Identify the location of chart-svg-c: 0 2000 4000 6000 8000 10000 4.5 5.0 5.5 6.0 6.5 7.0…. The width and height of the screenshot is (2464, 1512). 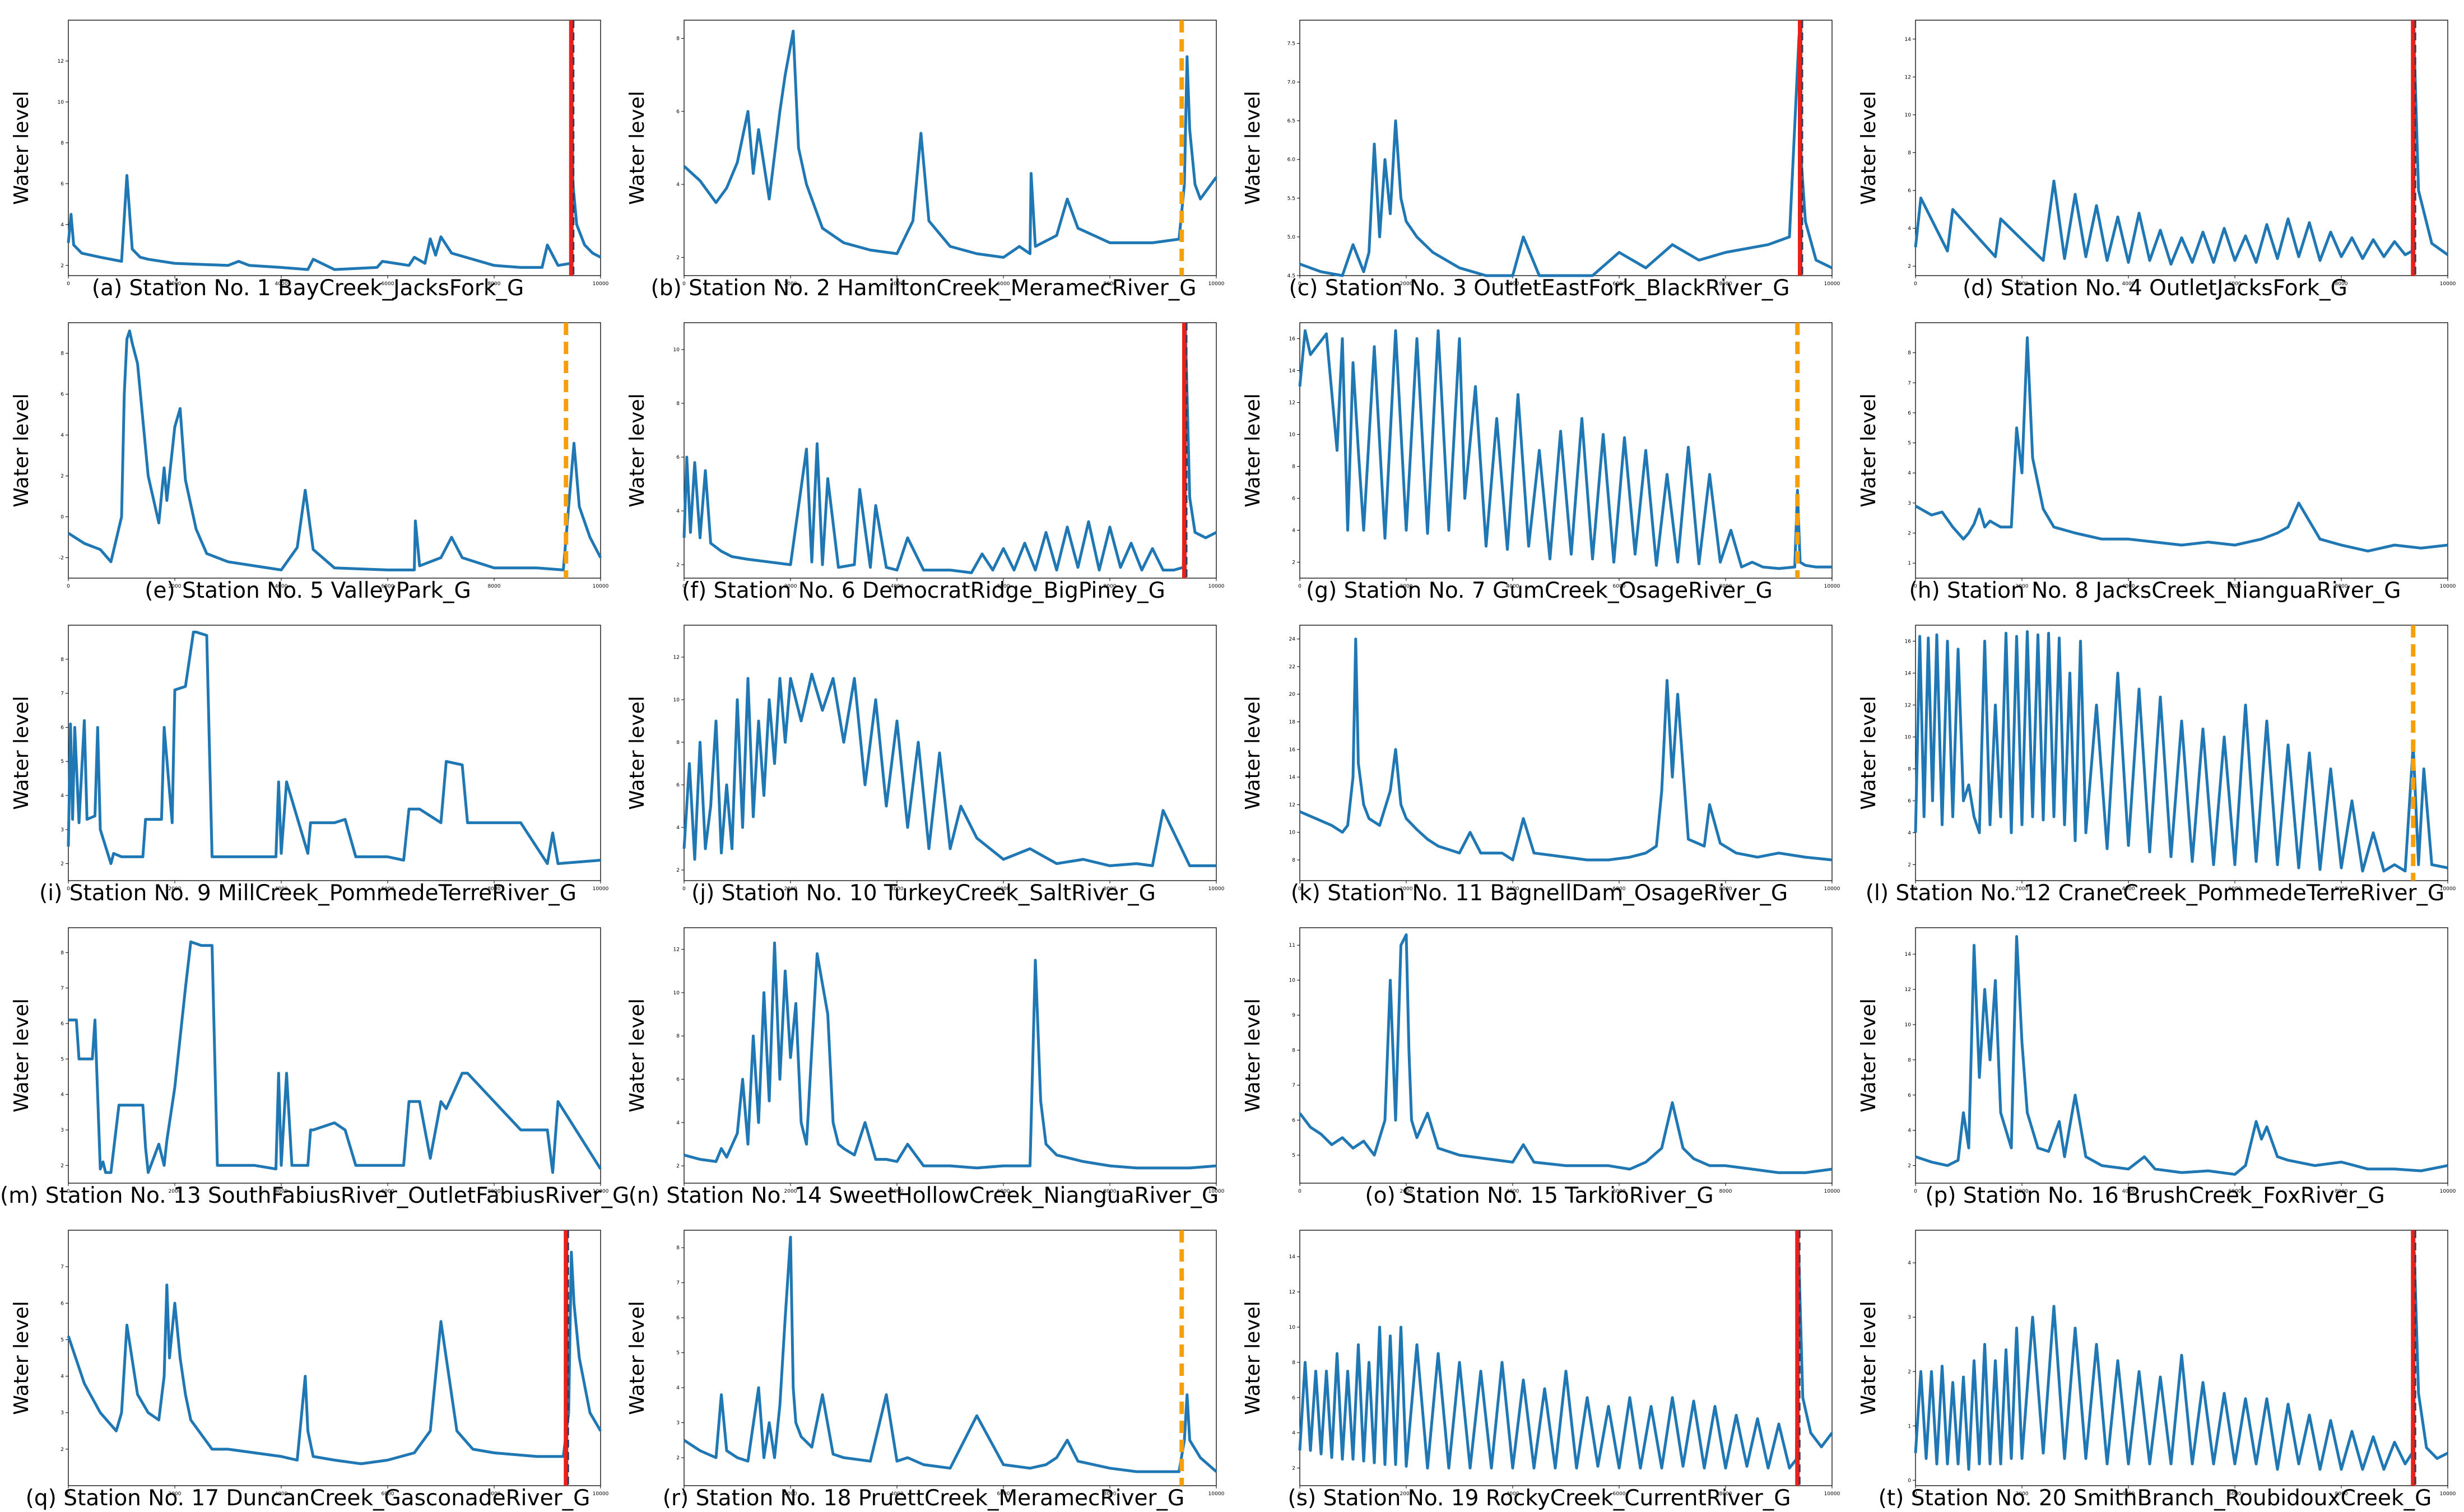
(1541, 153).